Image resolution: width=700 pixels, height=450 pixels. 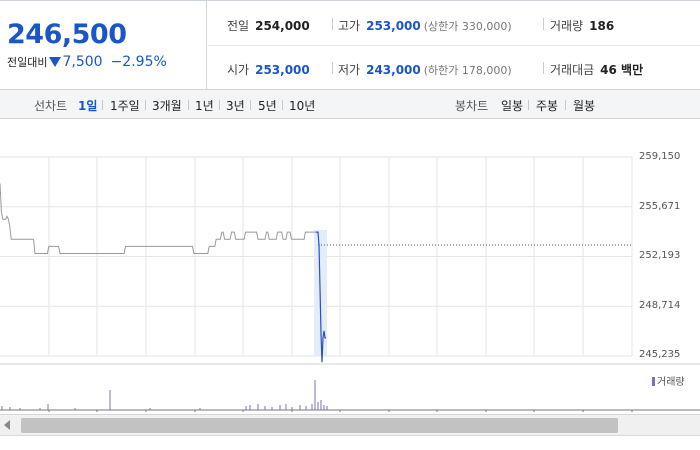 I want to click on stat-prev-close: 전일 254,000, so click(x=268, y=25).